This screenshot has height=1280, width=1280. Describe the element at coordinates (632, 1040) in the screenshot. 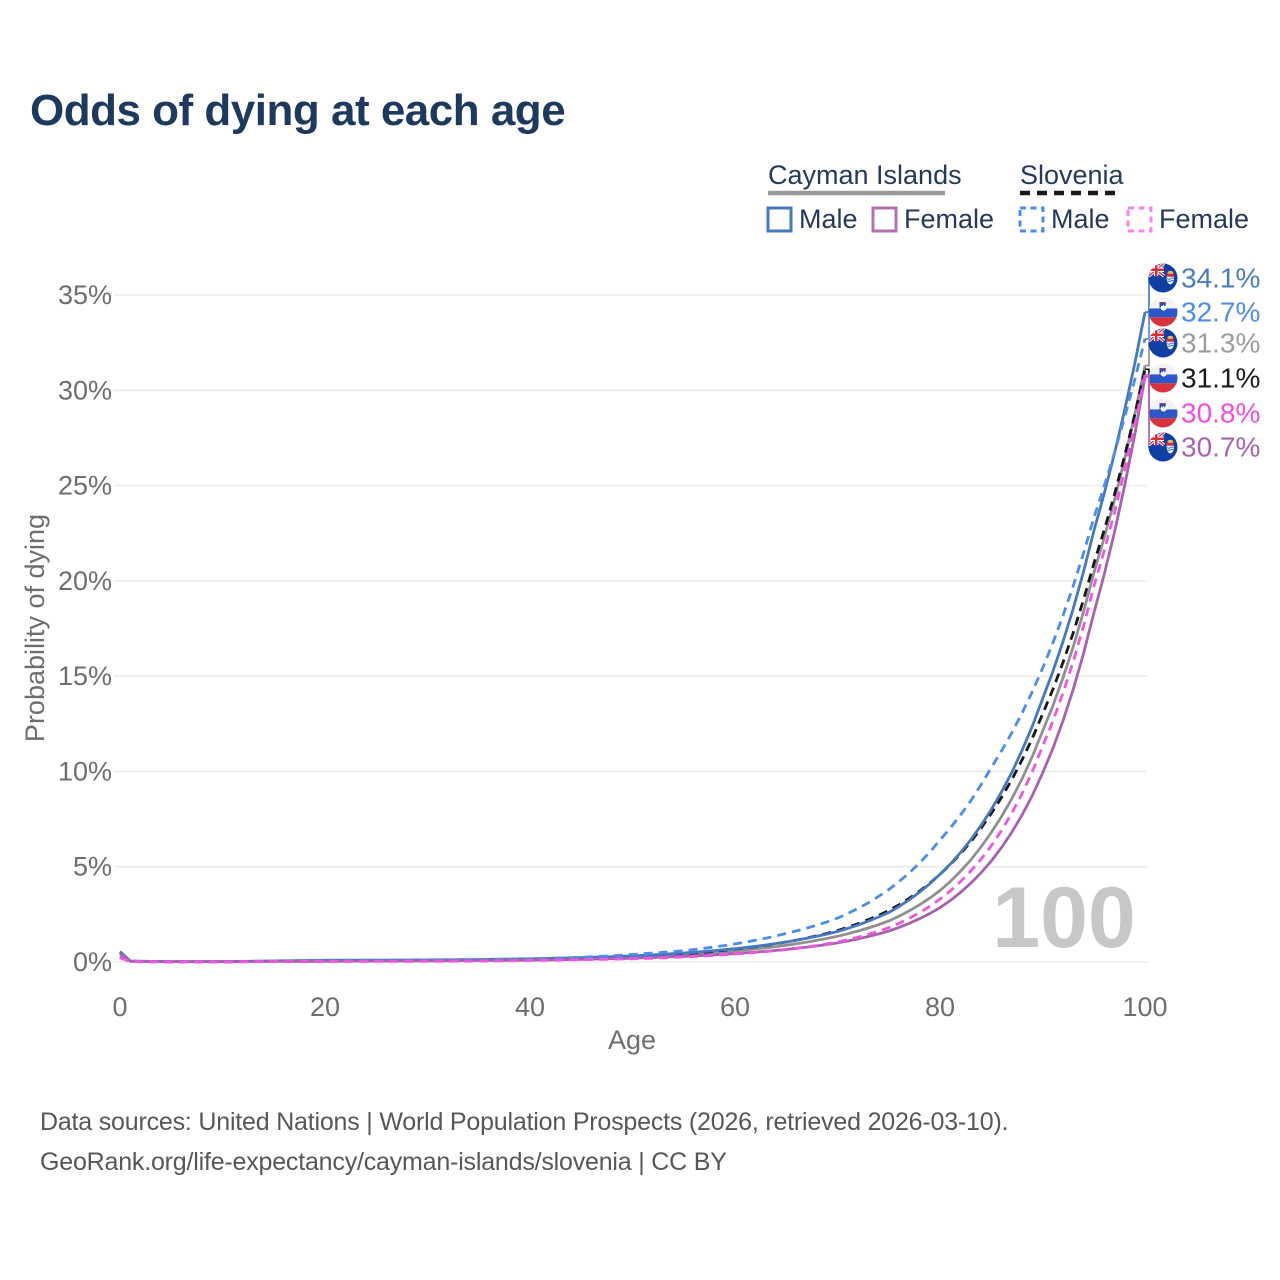

I see `x-axis-title: Age` at that location.